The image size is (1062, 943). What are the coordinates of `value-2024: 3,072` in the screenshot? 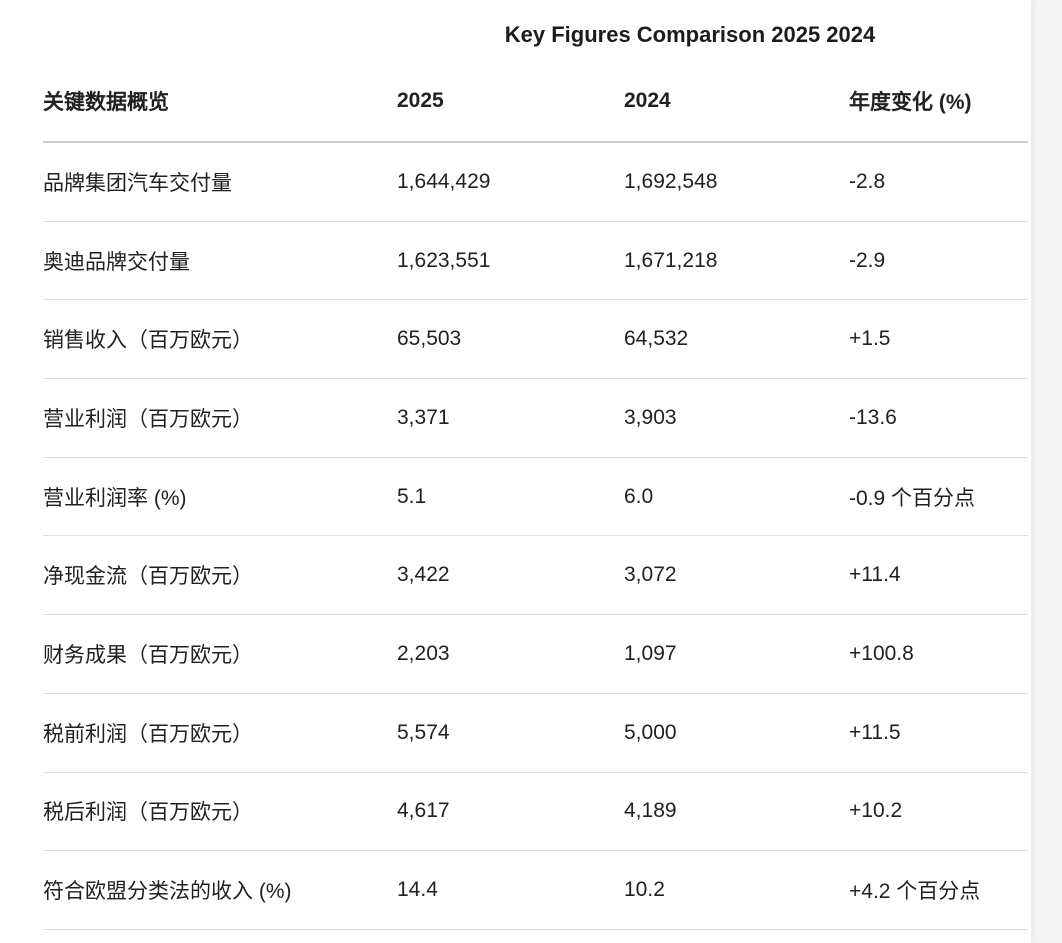 It's located at (736, 575).